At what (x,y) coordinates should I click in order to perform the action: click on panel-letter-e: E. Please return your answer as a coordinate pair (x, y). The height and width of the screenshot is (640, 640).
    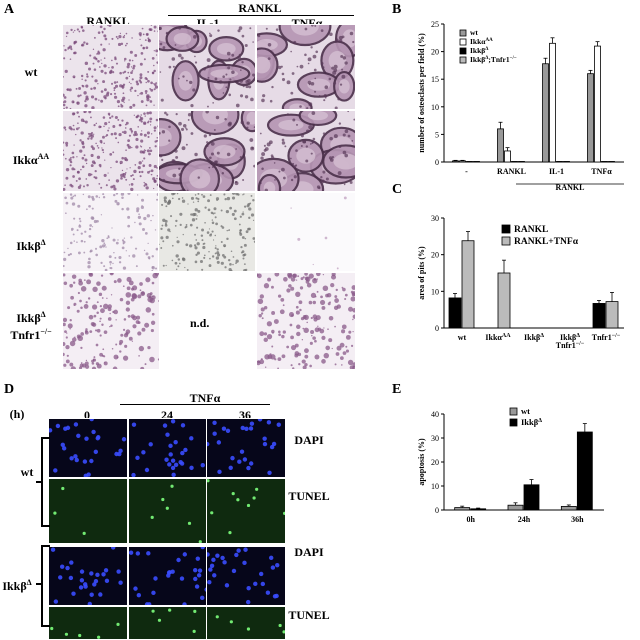
    Looking at the image, I should click on (397, 389).